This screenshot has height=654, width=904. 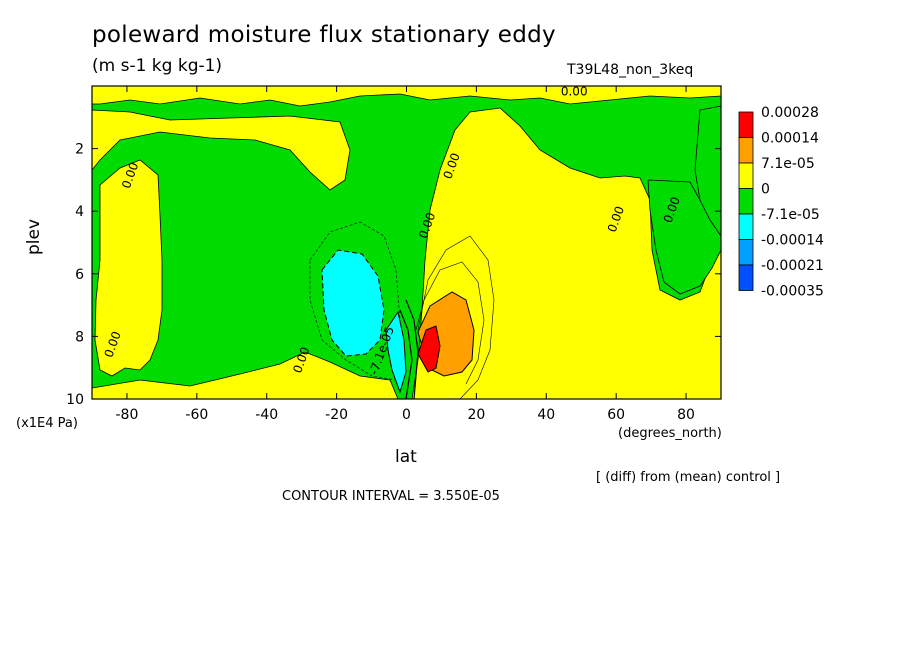 What do you see at coordinates (128, 268) in the screenshot?
I see `region-positive-band-south` at bounding box center [128, 268].